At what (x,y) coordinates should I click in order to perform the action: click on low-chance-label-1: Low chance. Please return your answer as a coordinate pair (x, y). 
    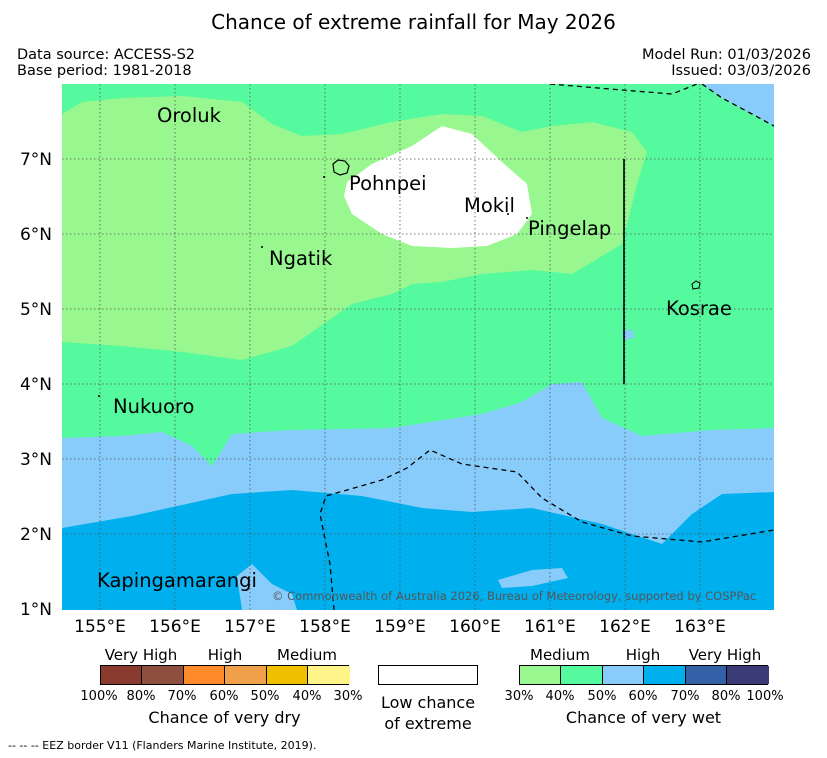
    Looking at the image, I should click on (428, 702).